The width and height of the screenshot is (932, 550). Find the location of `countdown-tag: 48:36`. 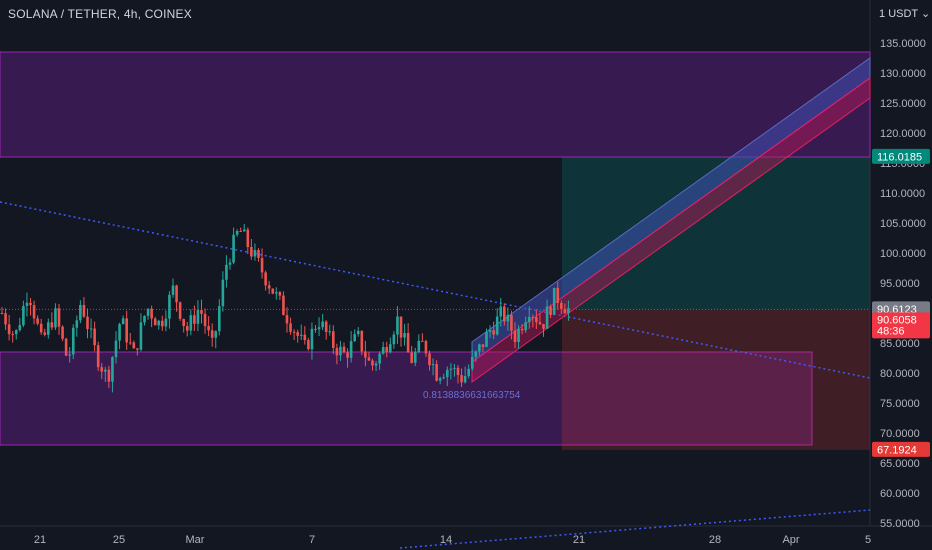

countdown-tag: 48:36 is located at coordinates (891, 331).